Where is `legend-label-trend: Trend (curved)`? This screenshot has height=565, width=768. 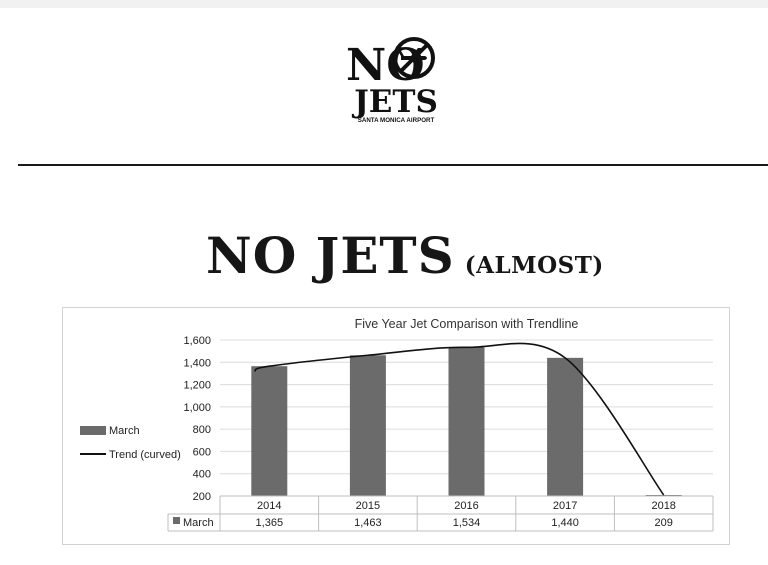 legend-label-trend: Trend (curved) is located at coordinates (145, 455).